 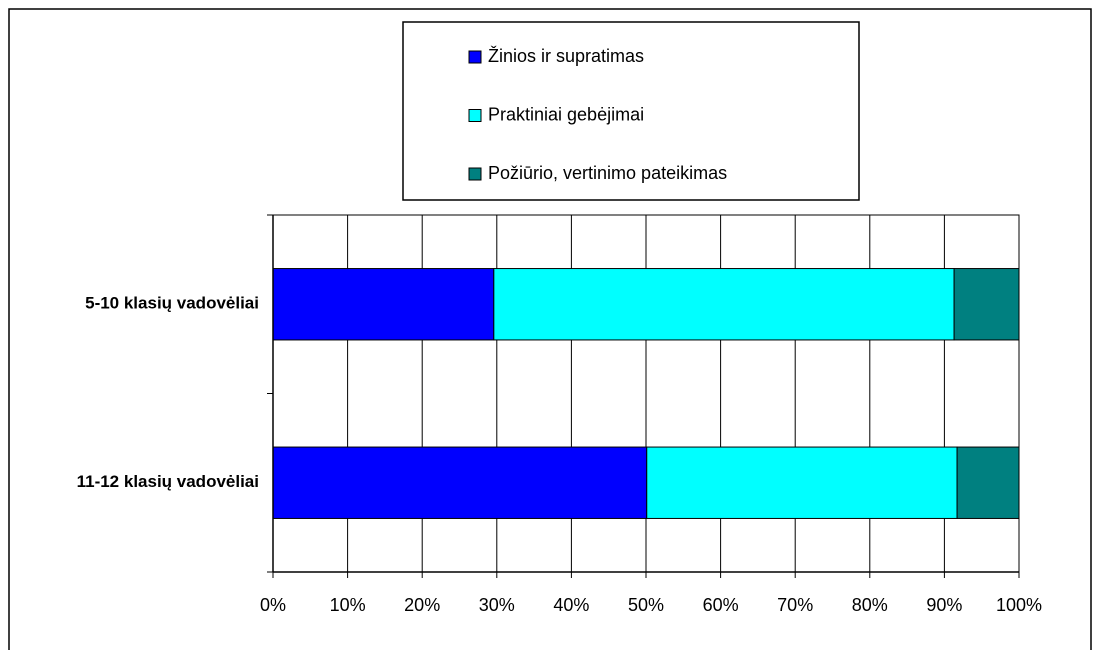 What do you see at coordinates (944, 605) in the screenshot?
I see `x-tick-label: 90%` at bounding box center [944, 605].